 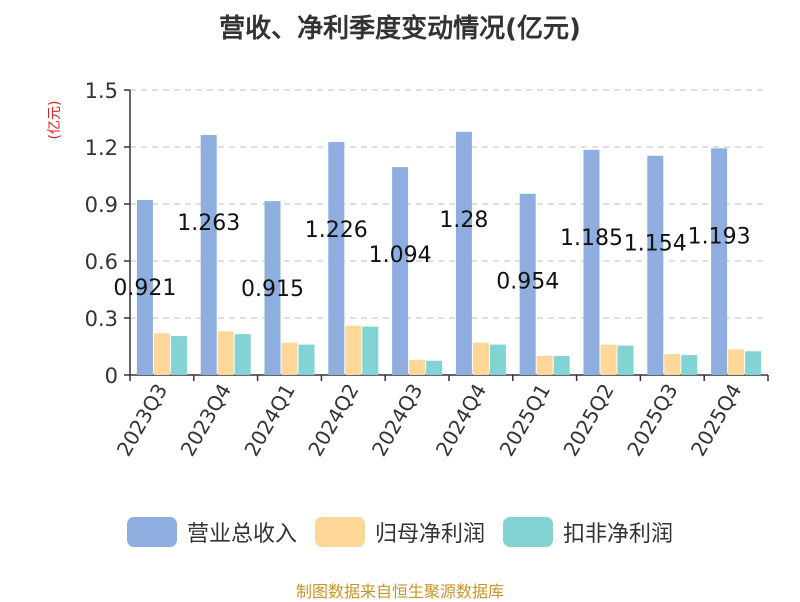 What do you see at coordinates (101, 262) in the screenshot?
I see `y-tick-label: 0.6` at bounding box center [101, 262].